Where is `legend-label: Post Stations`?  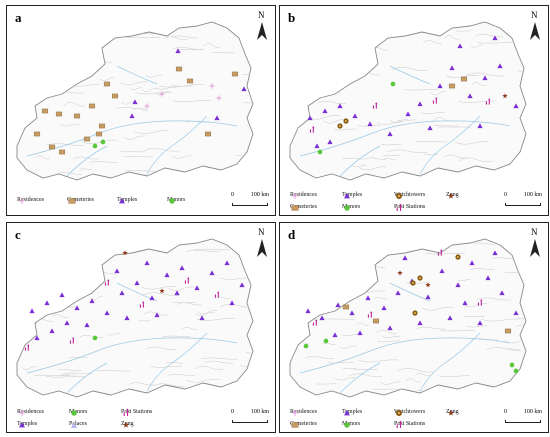
legend-label: Post Stations is located at coordinates (410, 207).